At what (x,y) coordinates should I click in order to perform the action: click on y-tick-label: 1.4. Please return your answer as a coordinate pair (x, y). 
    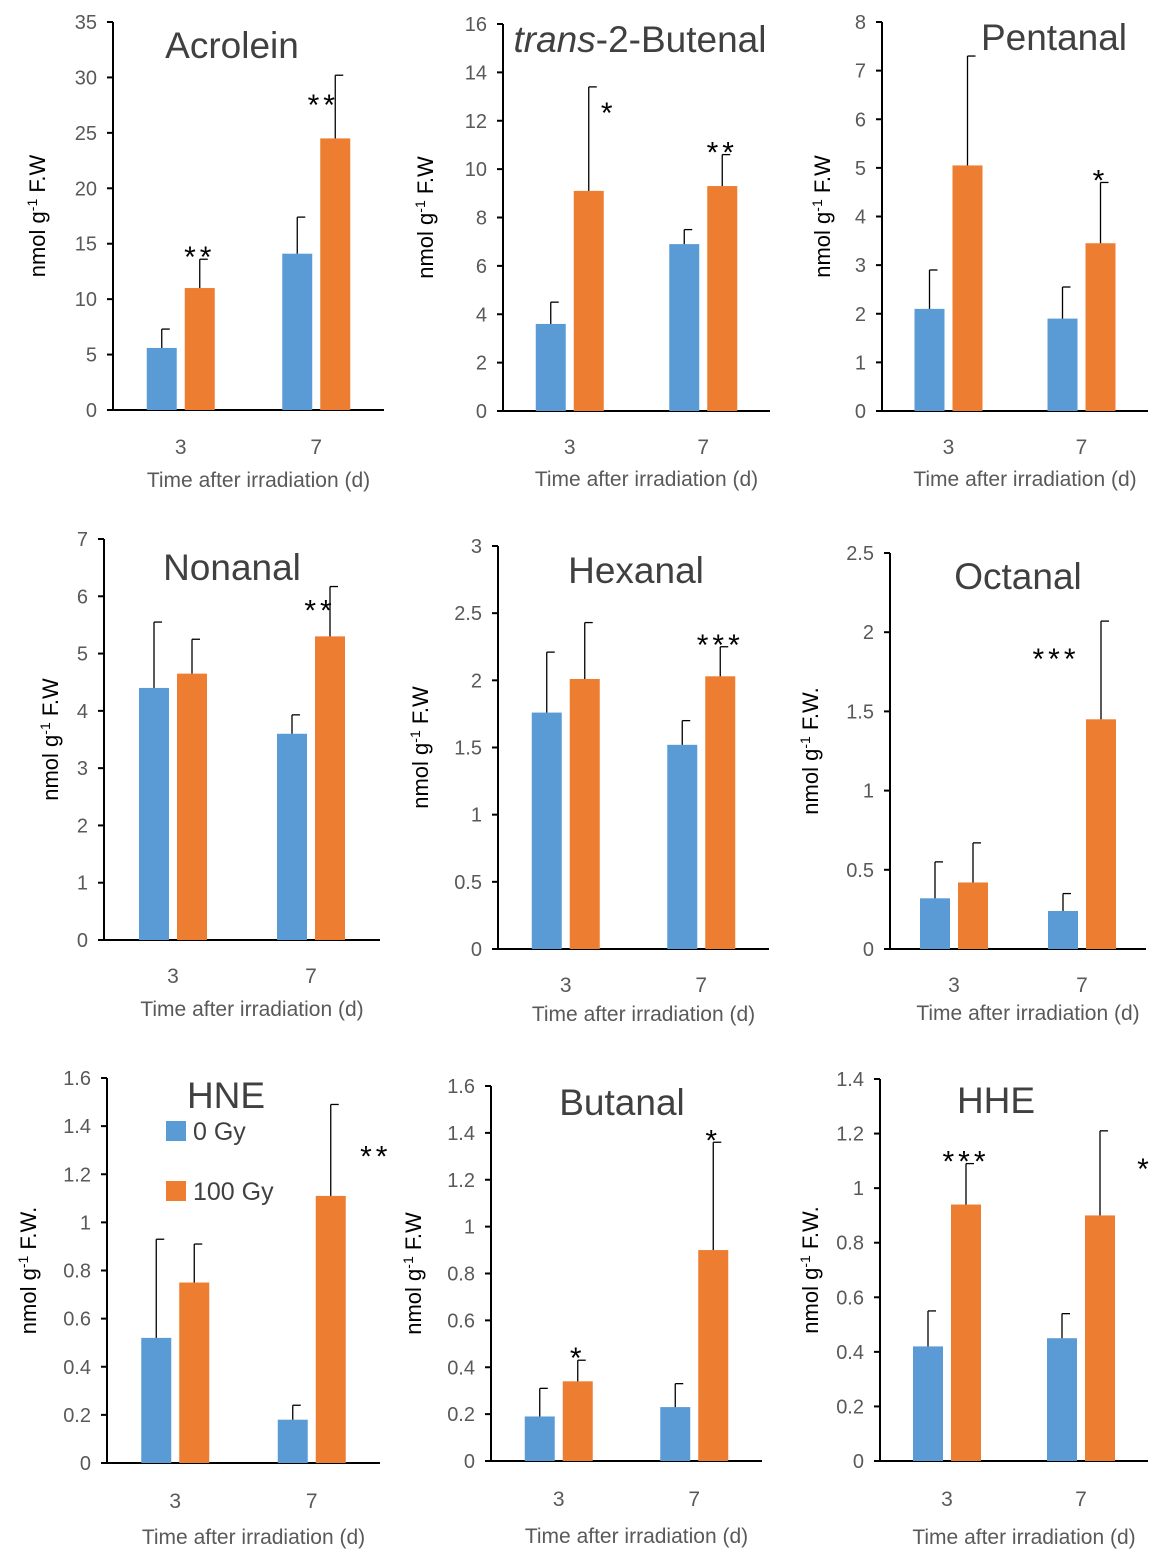
    Looking at the image, I should click on (850, 1080).